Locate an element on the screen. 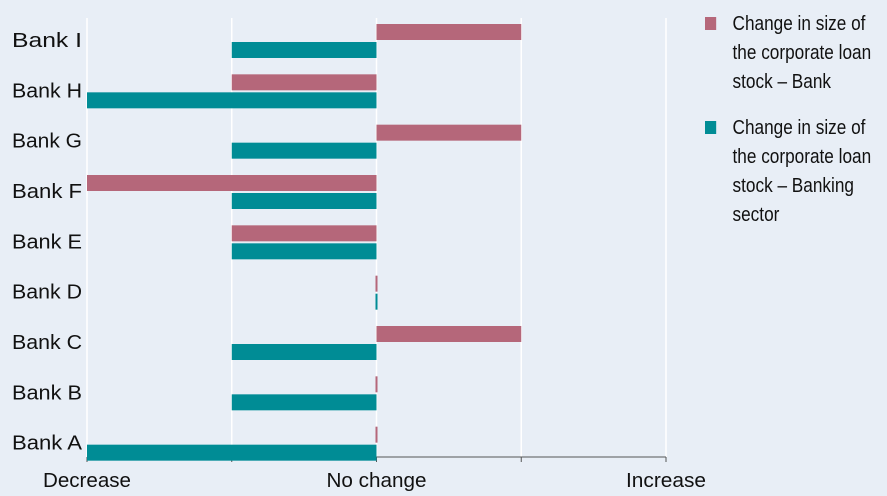  x-tick-label-increase: Increase is located at coordinates (666, 480).